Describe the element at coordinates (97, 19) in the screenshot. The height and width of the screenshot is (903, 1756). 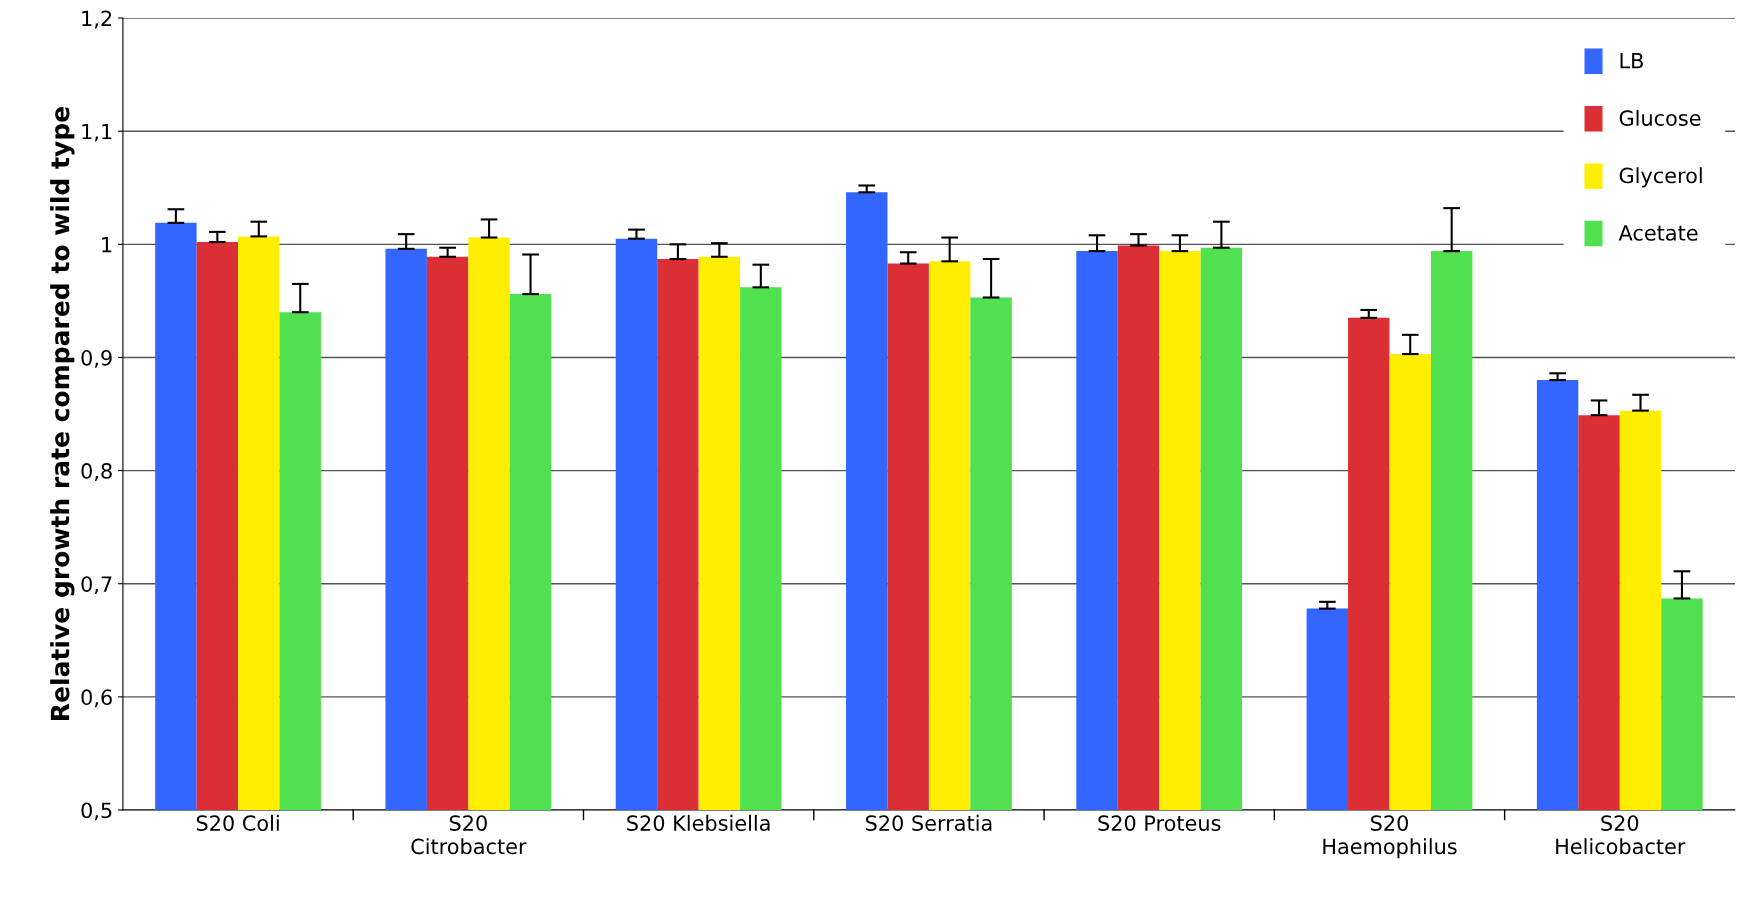
I see `y-tick-label: 1,2` at that location.